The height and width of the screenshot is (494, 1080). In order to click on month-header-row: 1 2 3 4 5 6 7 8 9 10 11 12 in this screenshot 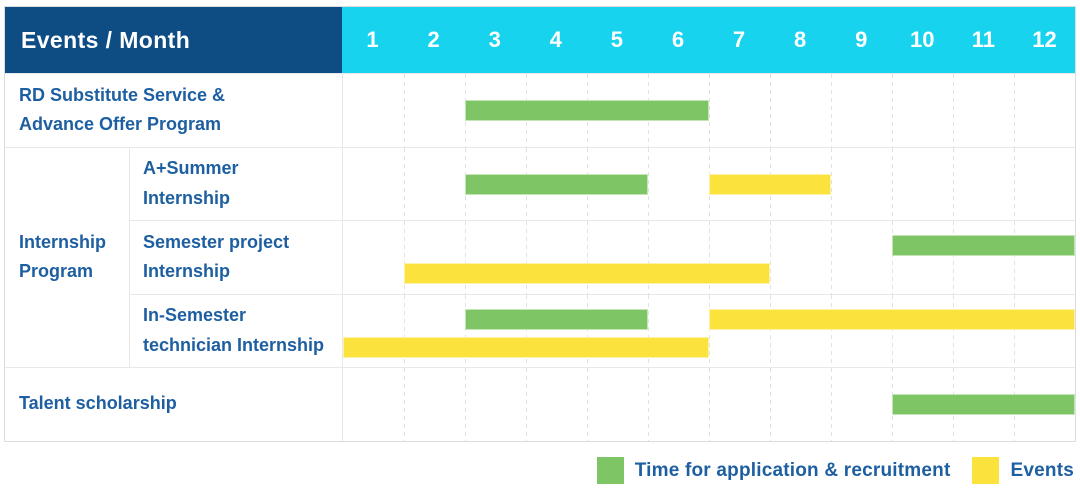, I will do `click(708, 40)`.